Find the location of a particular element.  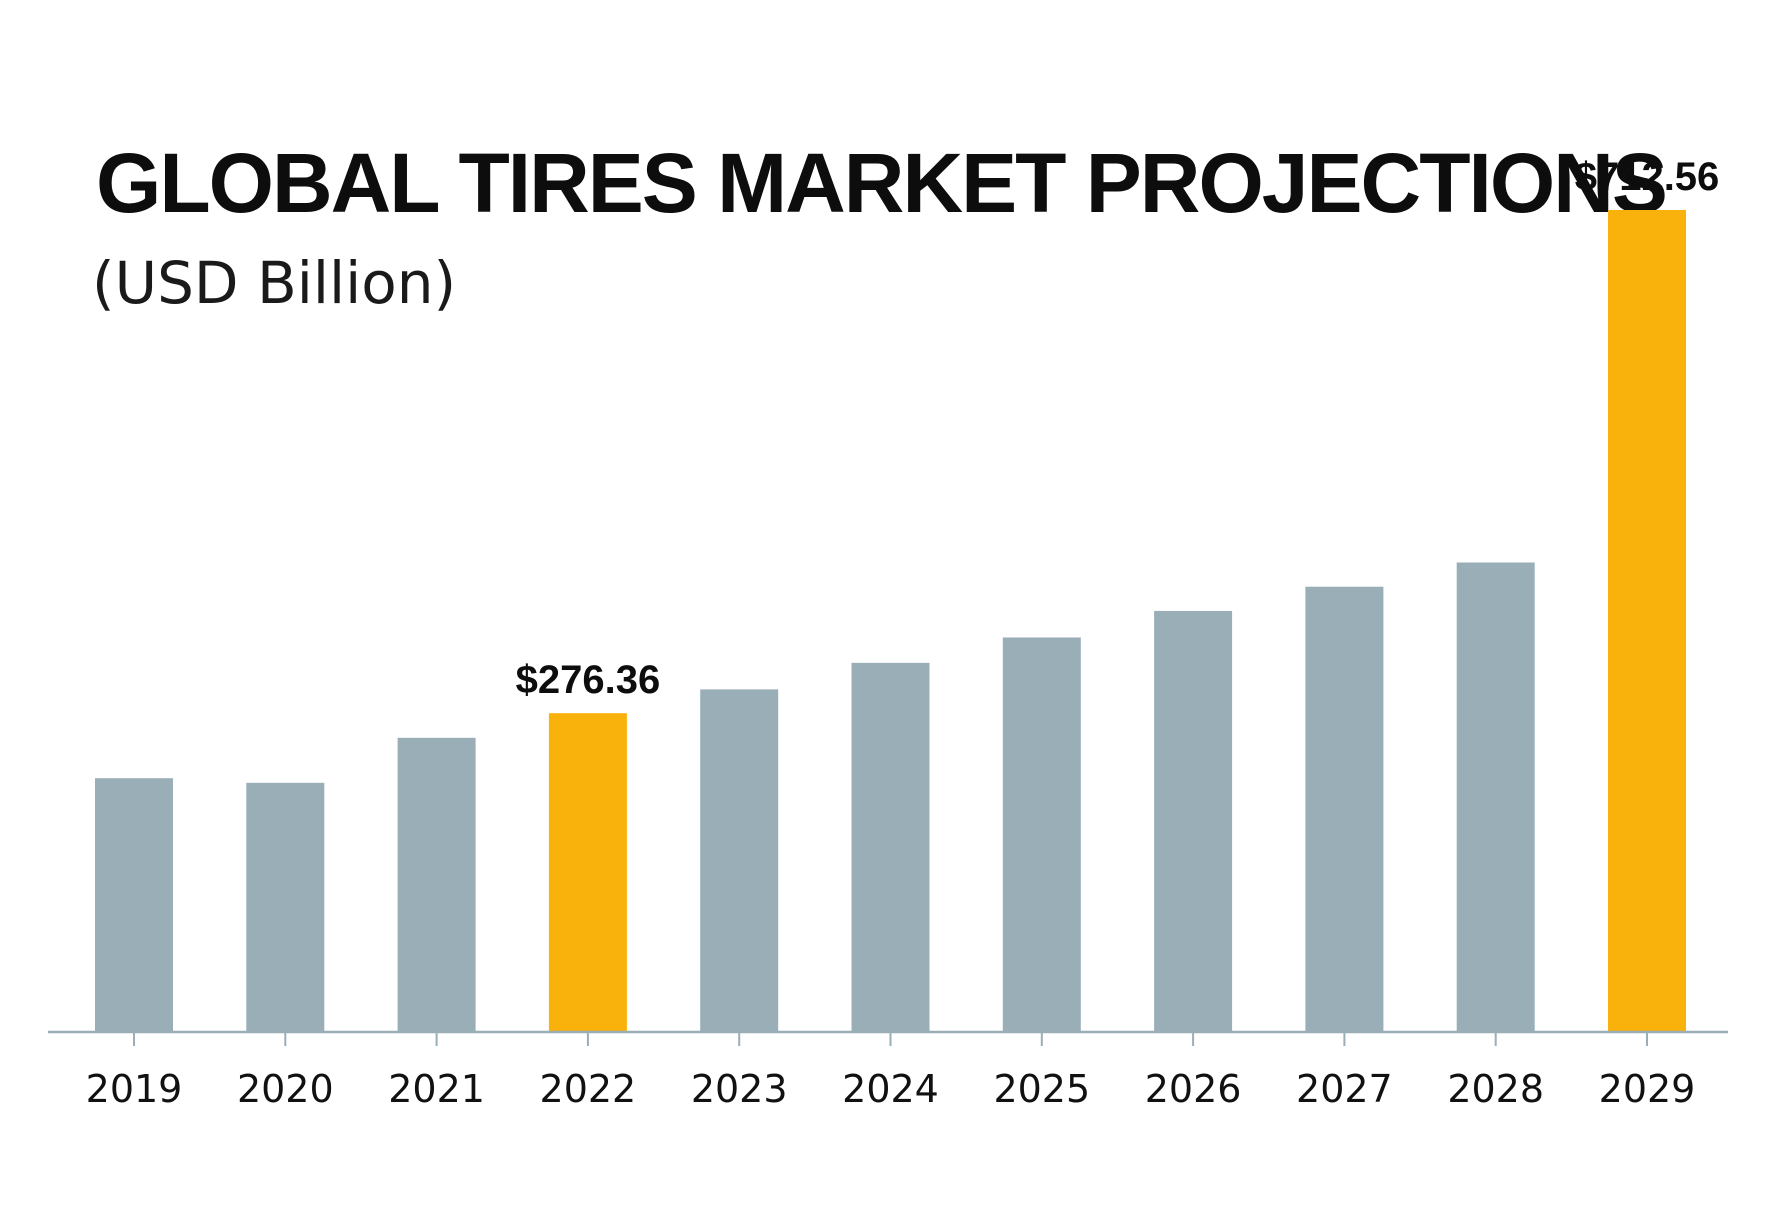

x-tick-label-2027: 2027 is located at coordinates (1344, 1089).